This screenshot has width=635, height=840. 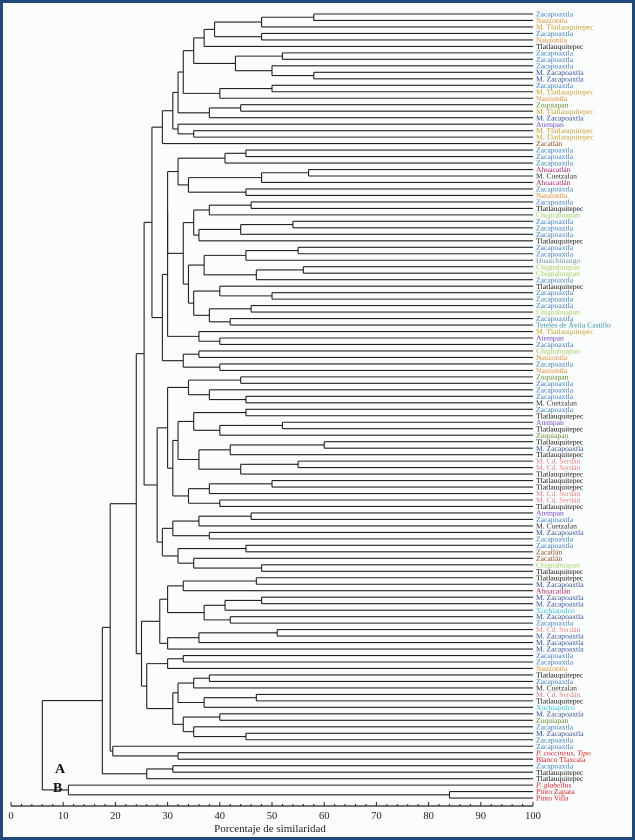 I want to click on cluster-label-a: A, so click(x=60, y=769).